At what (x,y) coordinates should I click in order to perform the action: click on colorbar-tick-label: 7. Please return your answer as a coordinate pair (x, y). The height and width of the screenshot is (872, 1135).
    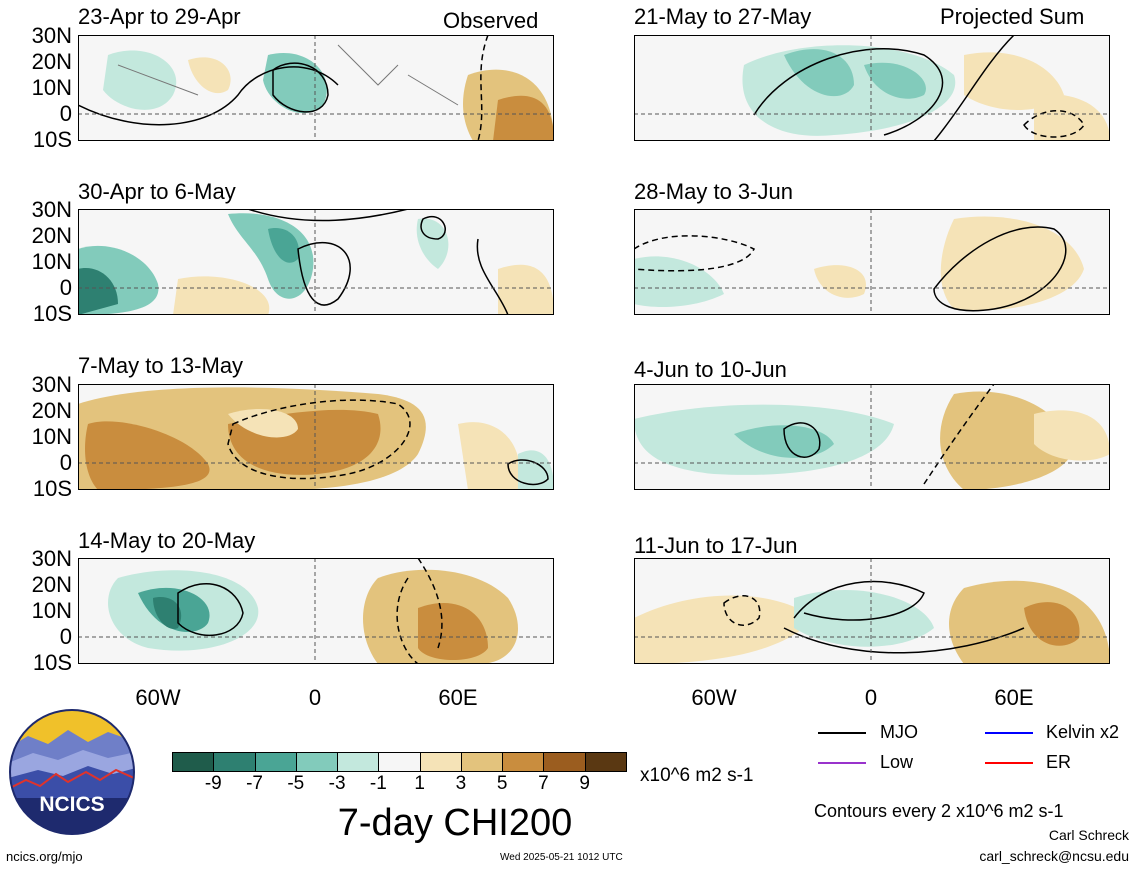
    Looking at the image, I should click on (543, 783).